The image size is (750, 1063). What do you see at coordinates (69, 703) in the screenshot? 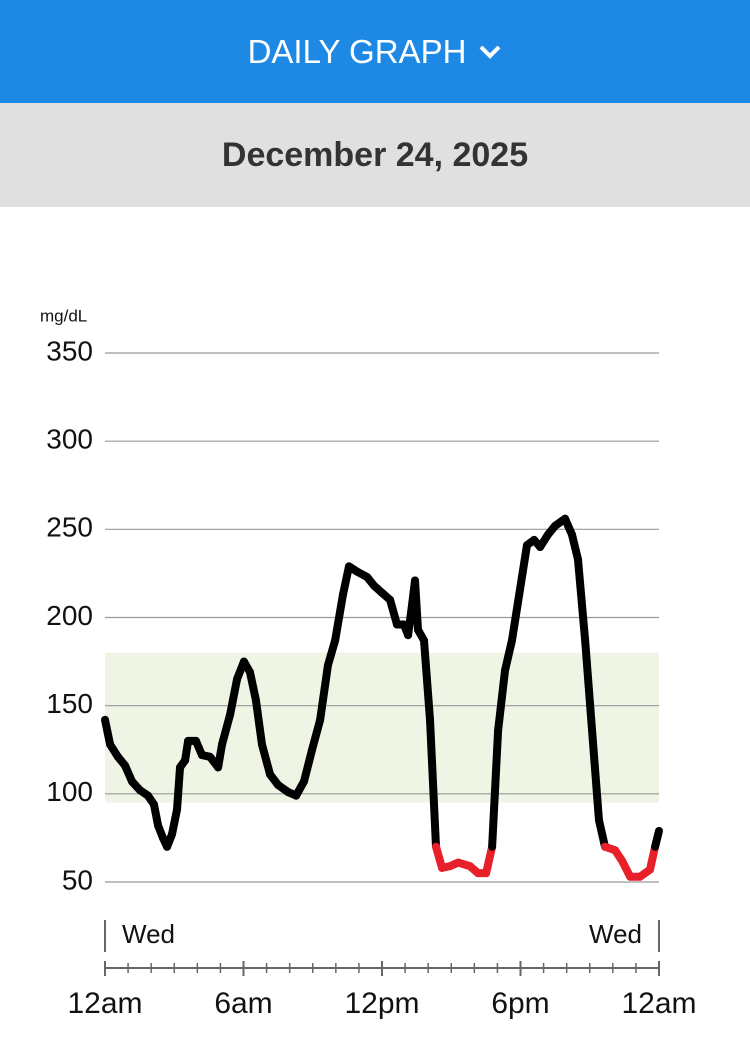
I see `y-tick-label: 150` at bounding box center [69, 703].